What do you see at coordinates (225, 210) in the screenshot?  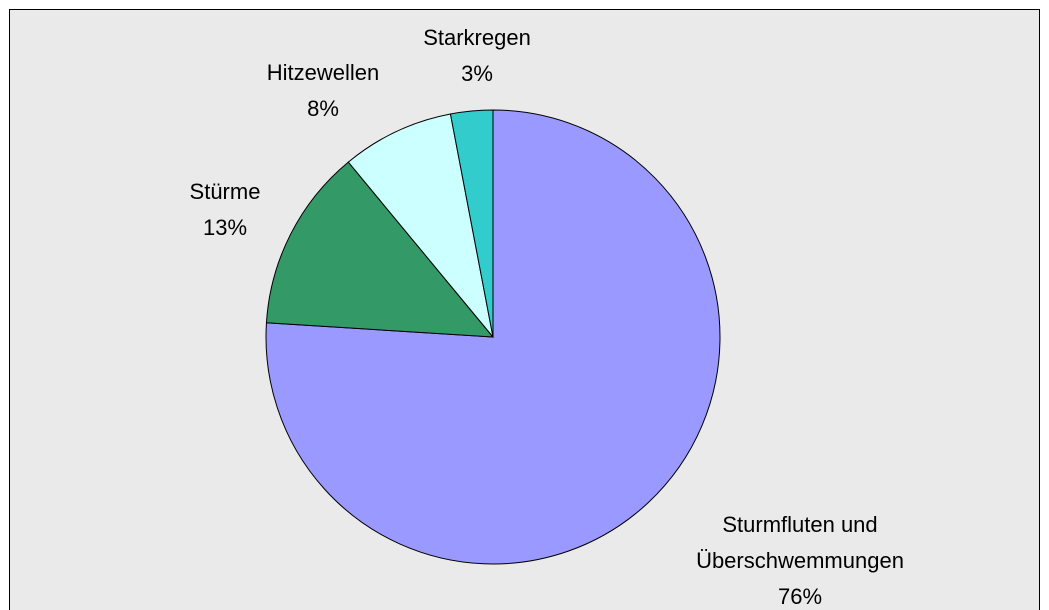 I see `slice-label: Stürme 13%` at bounding box center [225, 210].